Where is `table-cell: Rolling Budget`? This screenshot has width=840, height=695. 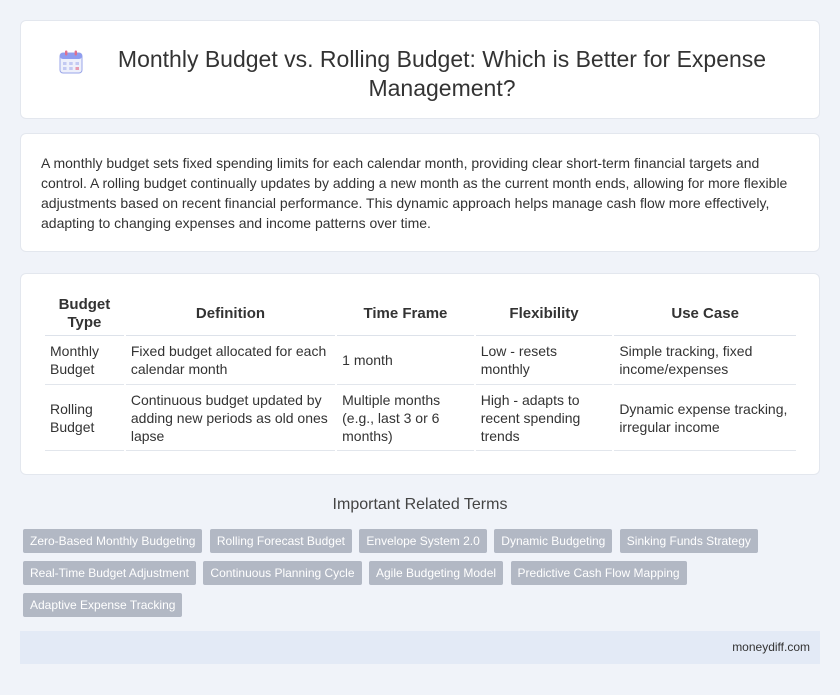
table-cell: Rolling Budget is located at coordinates (84, 418).